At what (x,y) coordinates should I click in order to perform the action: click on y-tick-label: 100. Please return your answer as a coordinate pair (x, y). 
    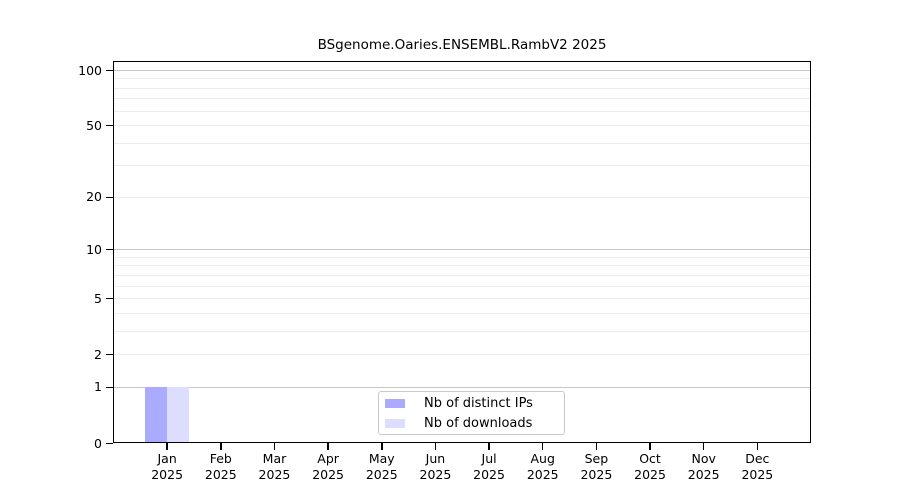
    Looking at the image, I should click on (90, 70).